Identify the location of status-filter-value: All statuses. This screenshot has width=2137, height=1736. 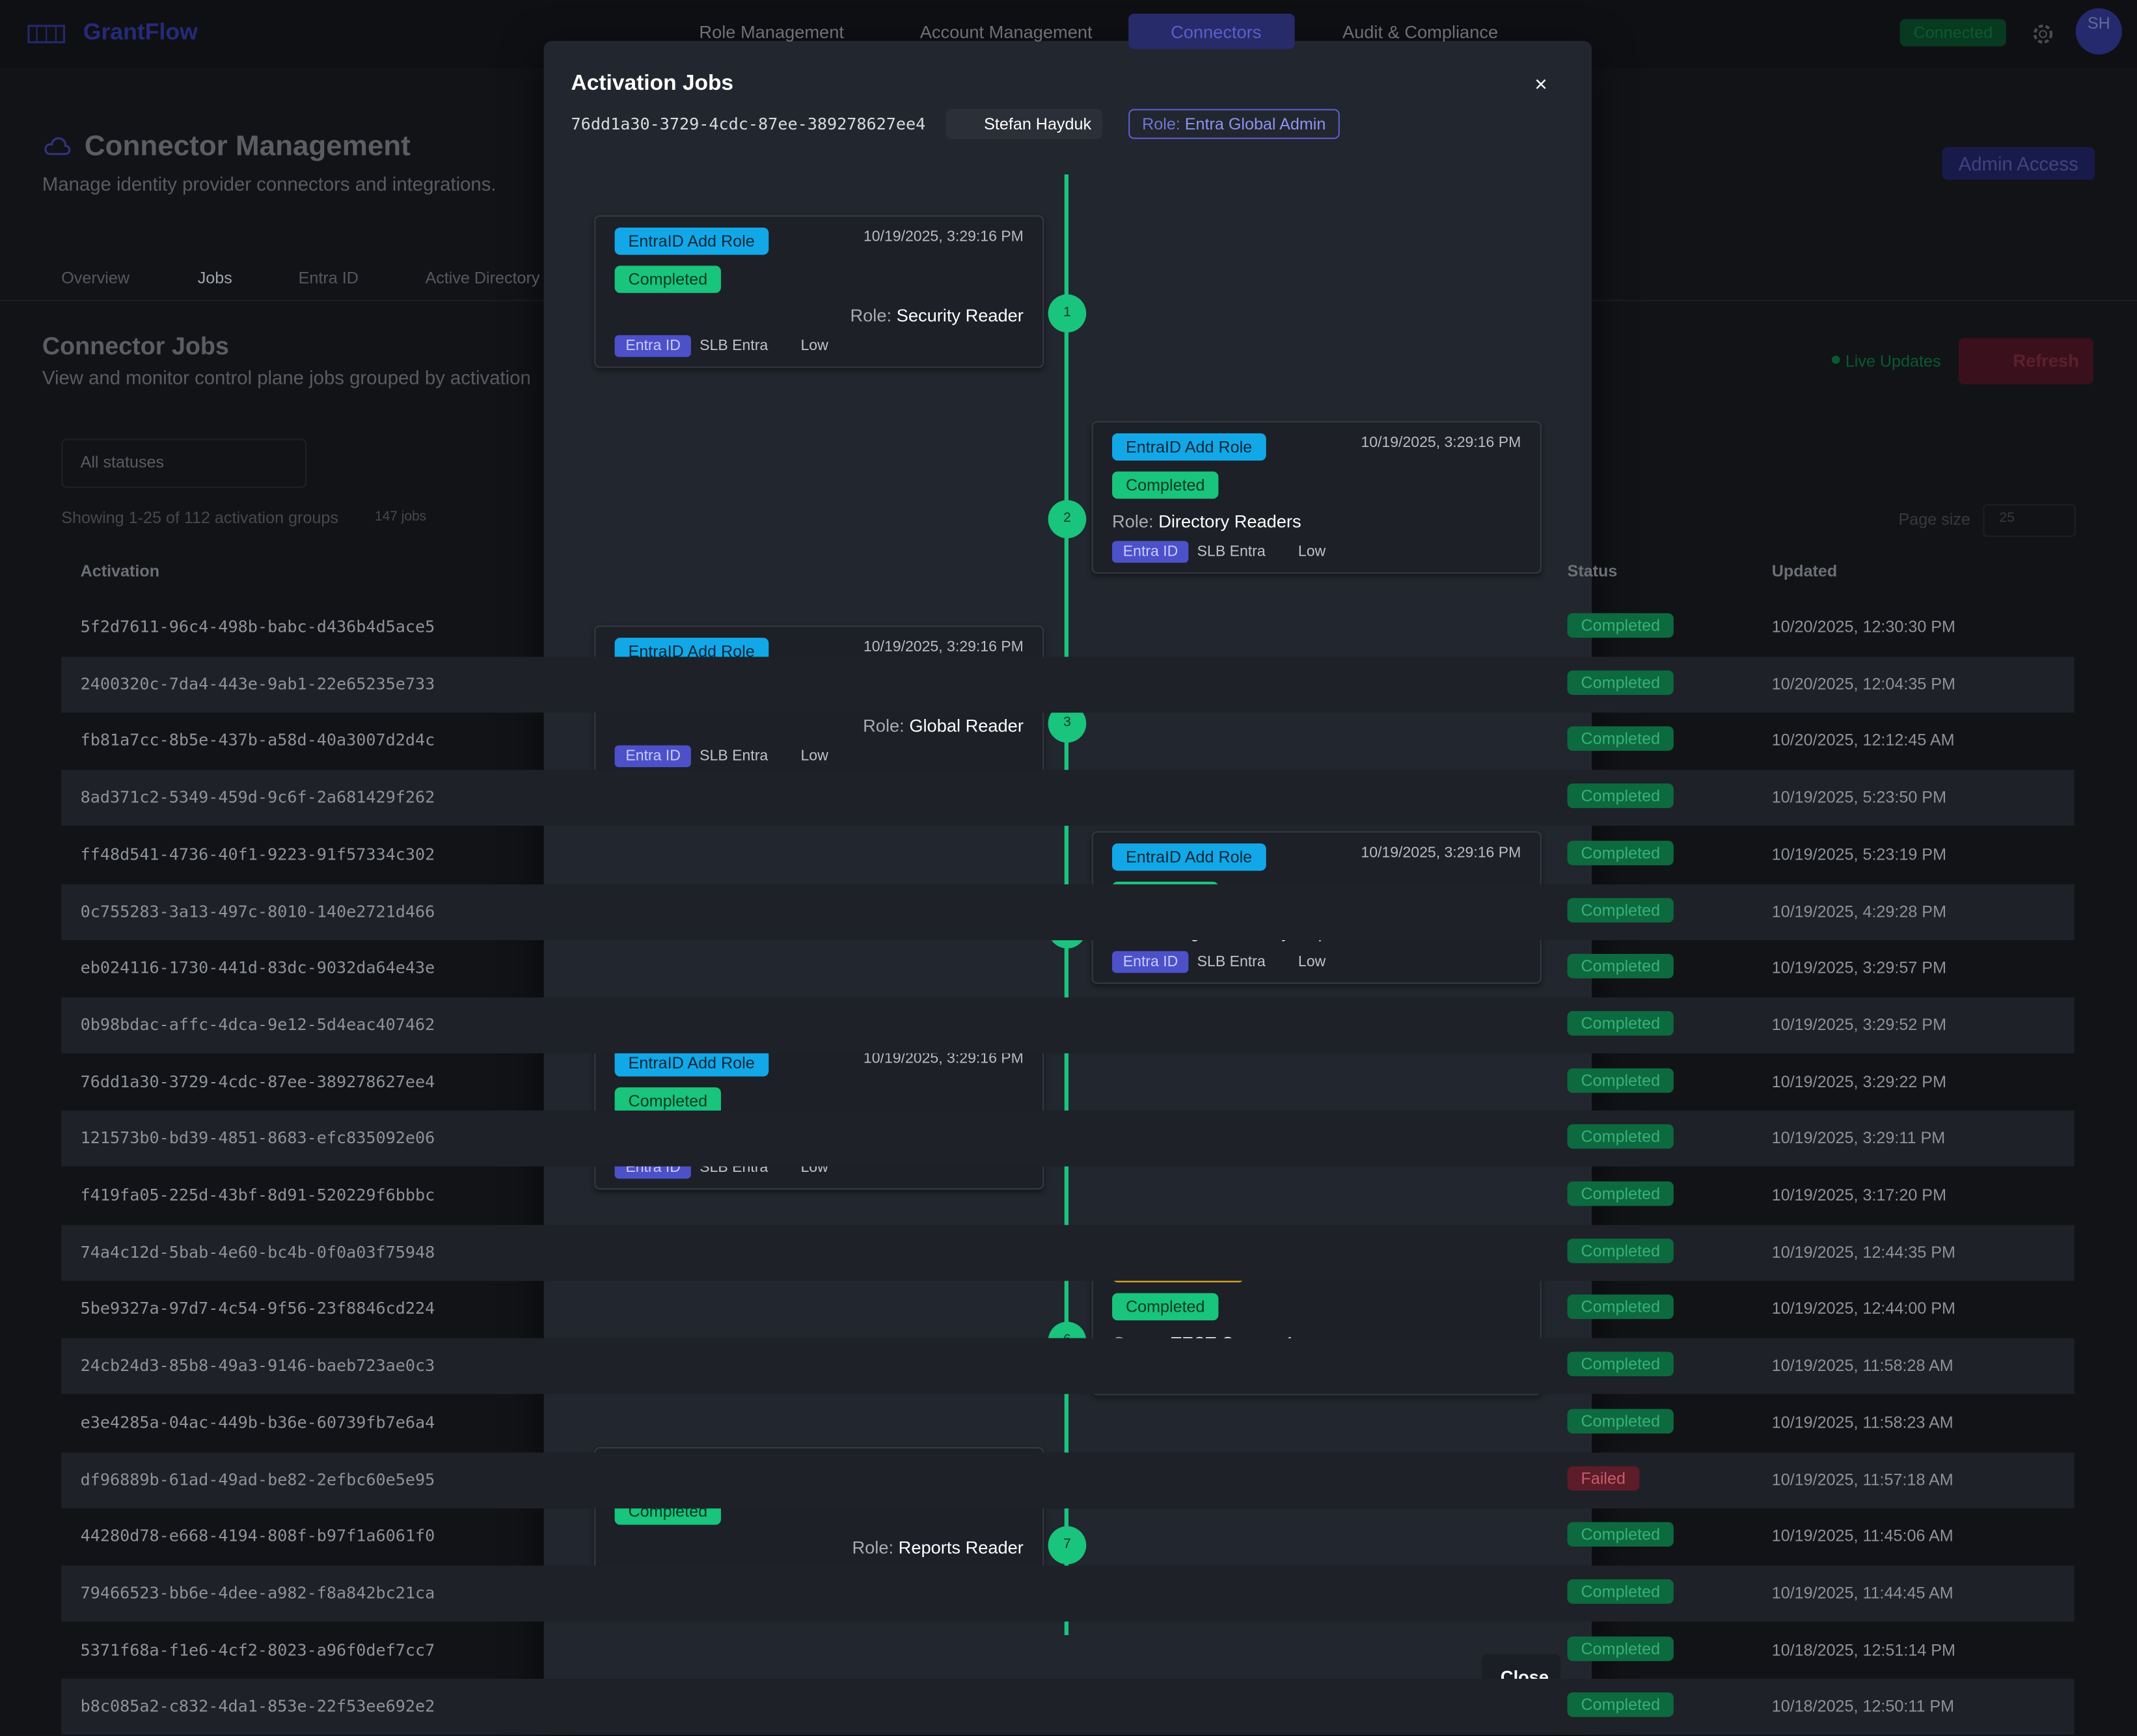
(122, 462).